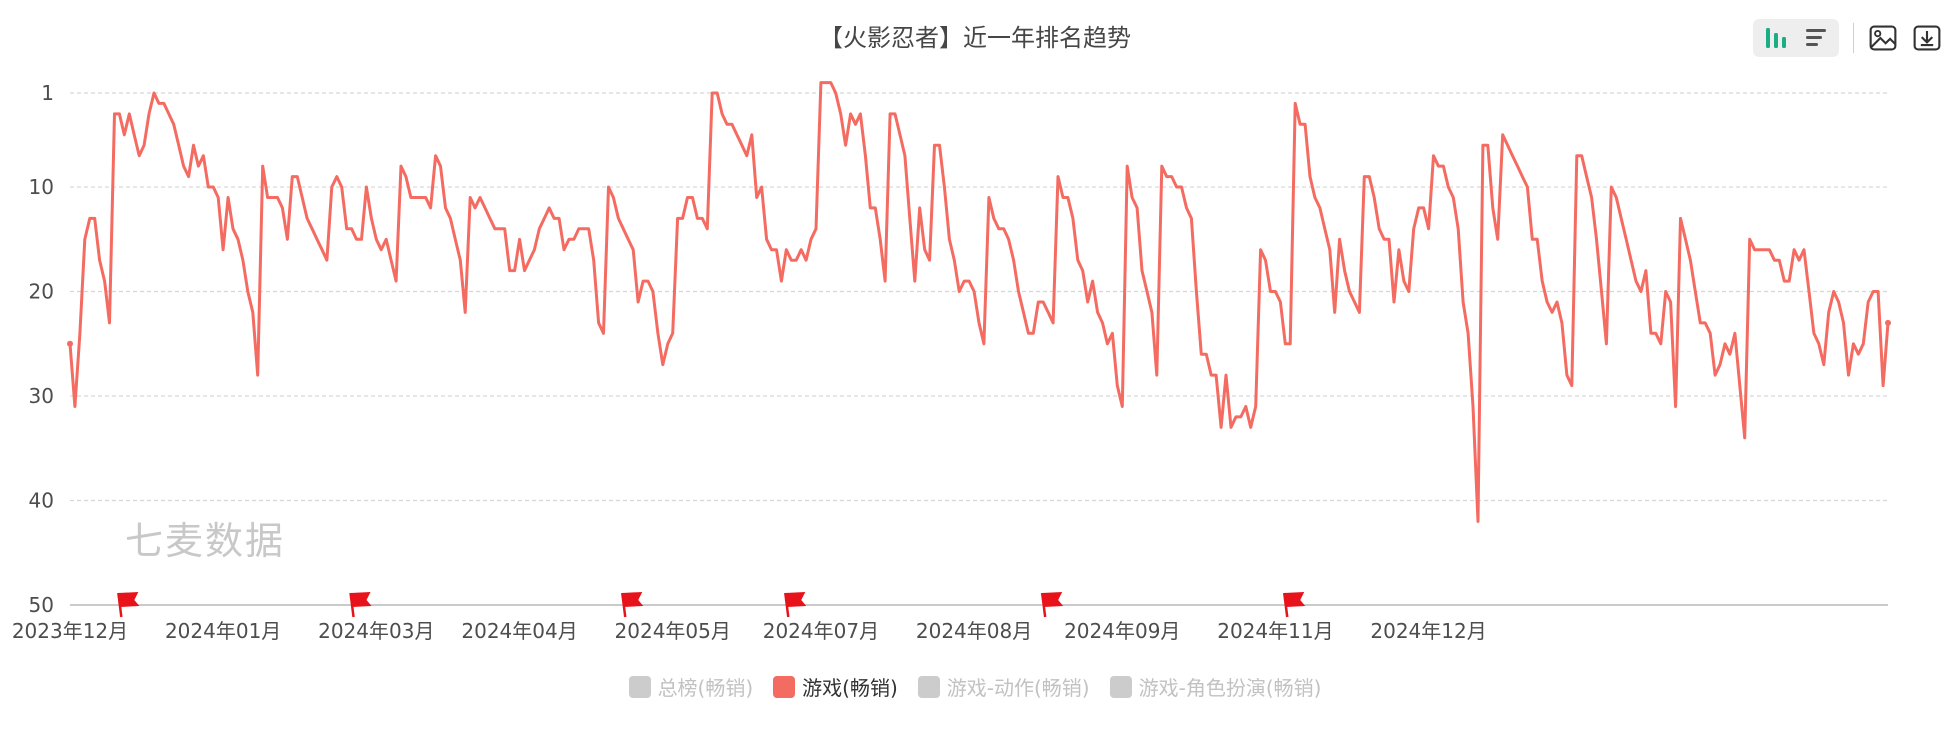  What do you see at coordinates (41, 605) in the screenshot?
I see `y-tick-label: 50` at bounding box center [41, 605].